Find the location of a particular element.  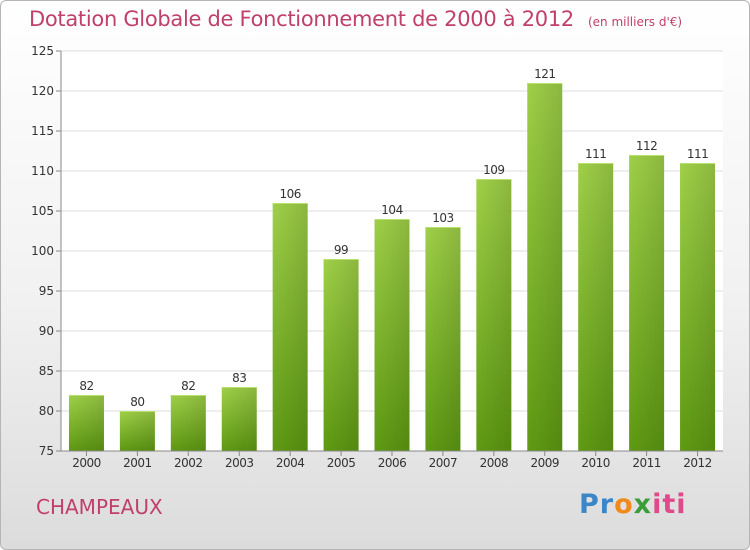

bar-value-label: 109 is located at coordinates (493, 170).